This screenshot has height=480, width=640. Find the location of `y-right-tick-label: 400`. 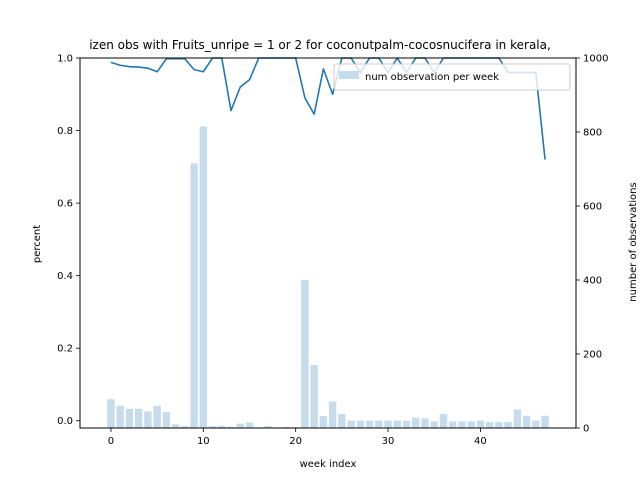

y-right-tick-label: 400 is located at coordinates (592, 281).